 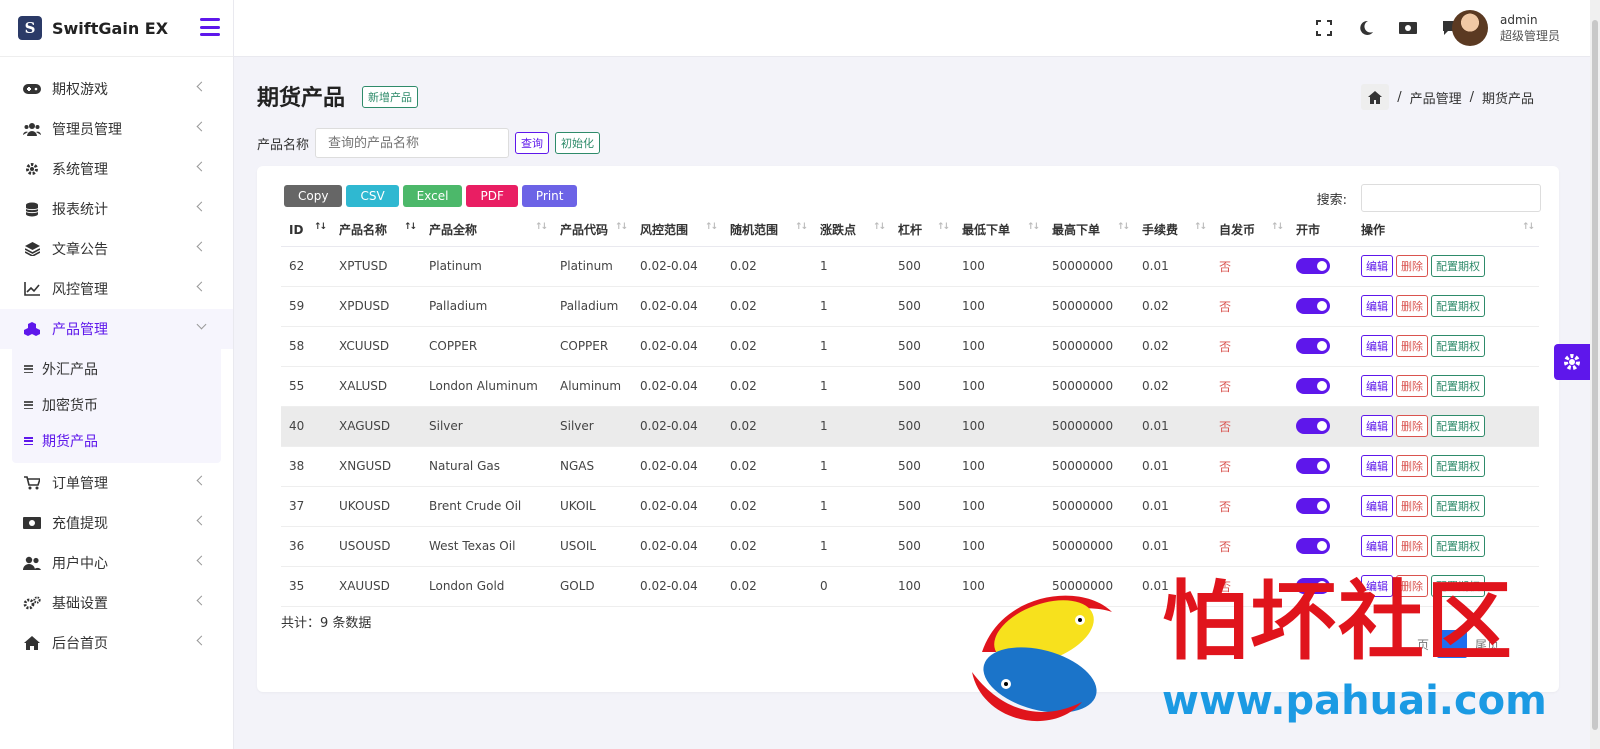 What do you see at coordinates (116, 249) in the screenshot?
I see `sidebar-item-5: 文章公告` at bounding box center [116, 249].